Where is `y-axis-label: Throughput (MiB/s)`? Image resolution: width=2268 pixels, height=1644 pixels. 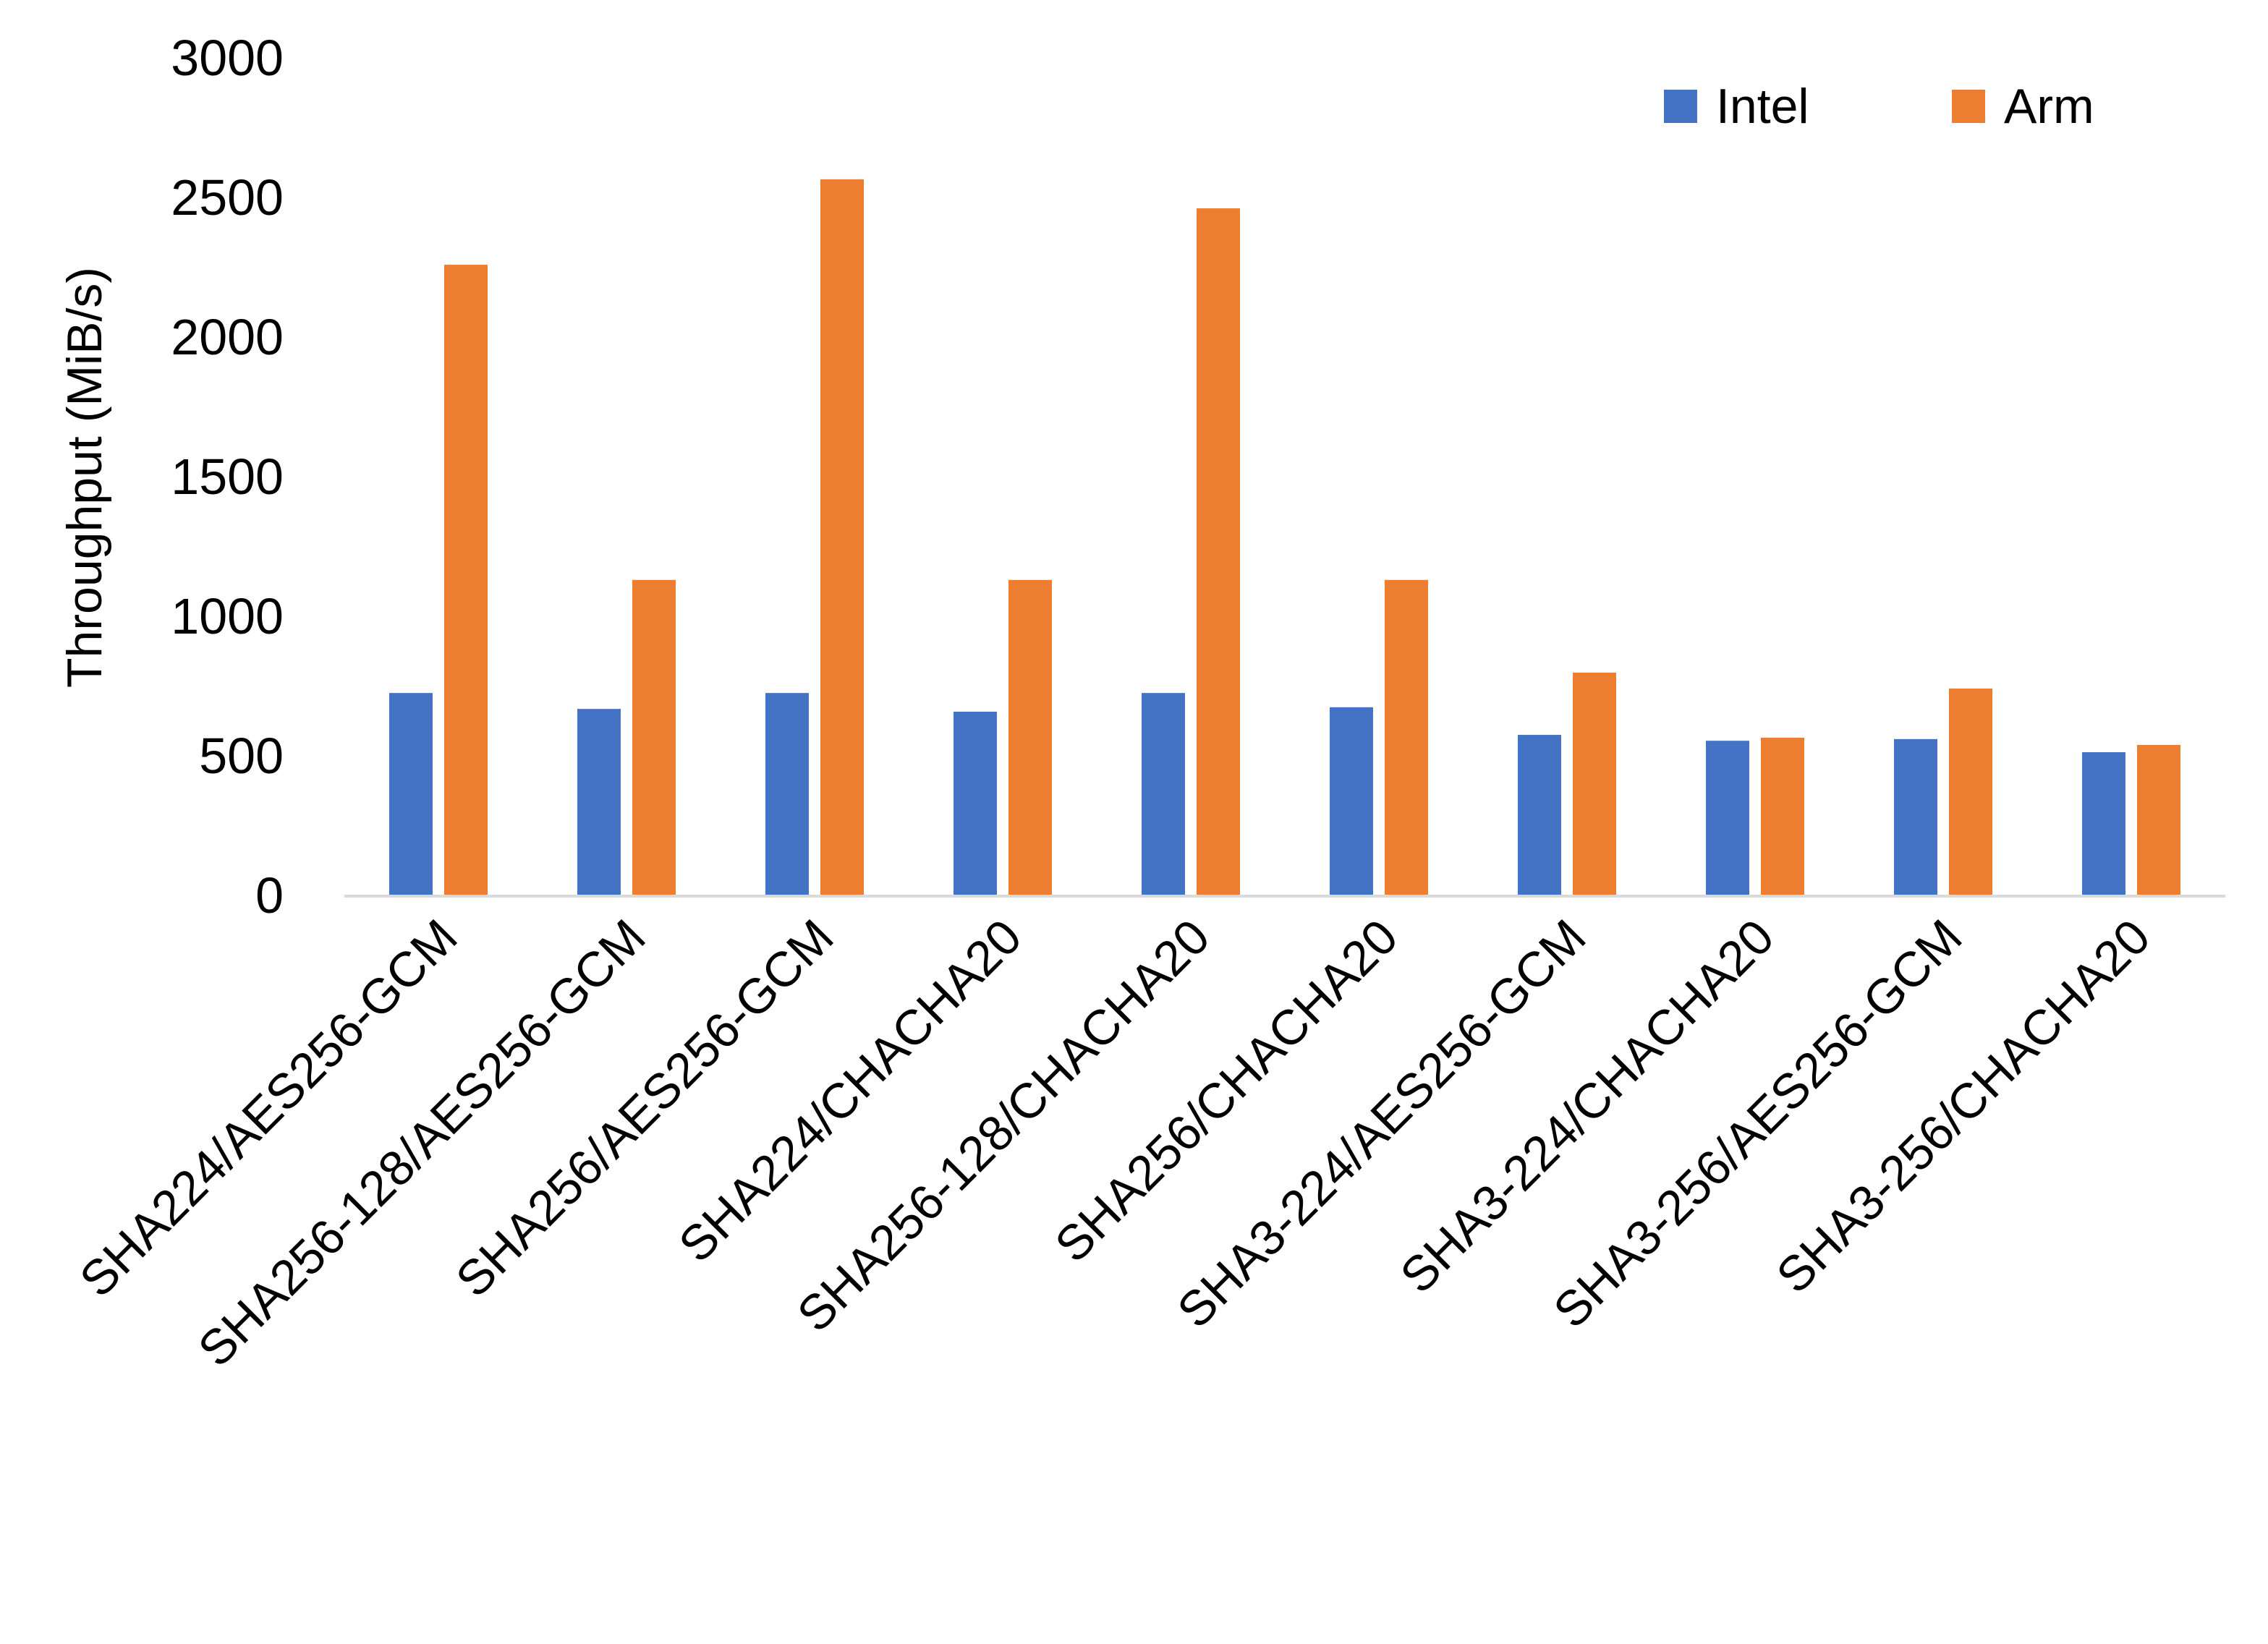 y-axis-label: Throughput (MiB/s) is located at coordinates (84, 477).